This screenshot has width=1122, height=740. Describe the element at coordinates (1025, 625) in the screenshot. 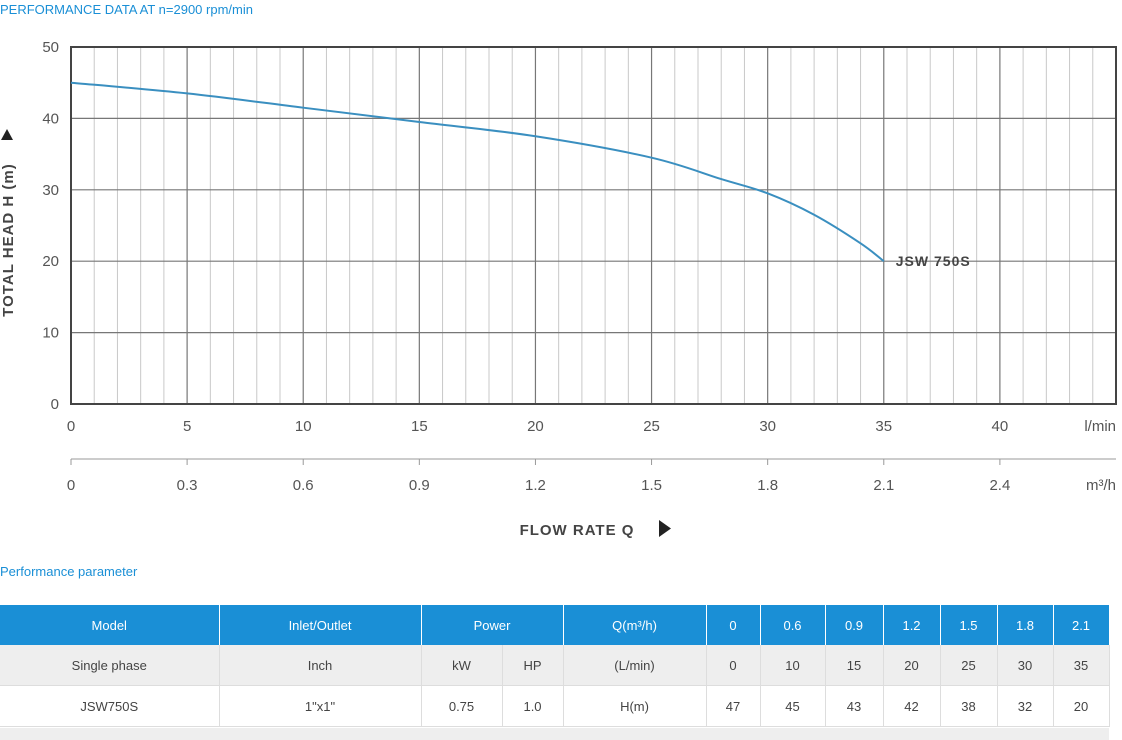

I see `table-header-cell: 1.8` at that location.